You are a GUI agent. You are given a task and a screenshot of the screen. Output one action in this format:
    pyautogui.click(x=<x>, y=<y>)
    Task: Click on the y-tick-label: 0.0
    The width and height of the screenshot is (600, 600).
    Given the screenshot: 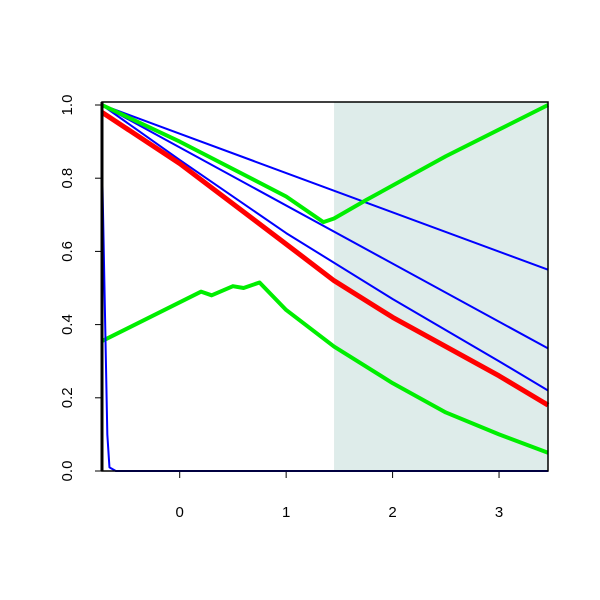 What is the action you would take?
    pyautogui.click(x=67, y=471)
    